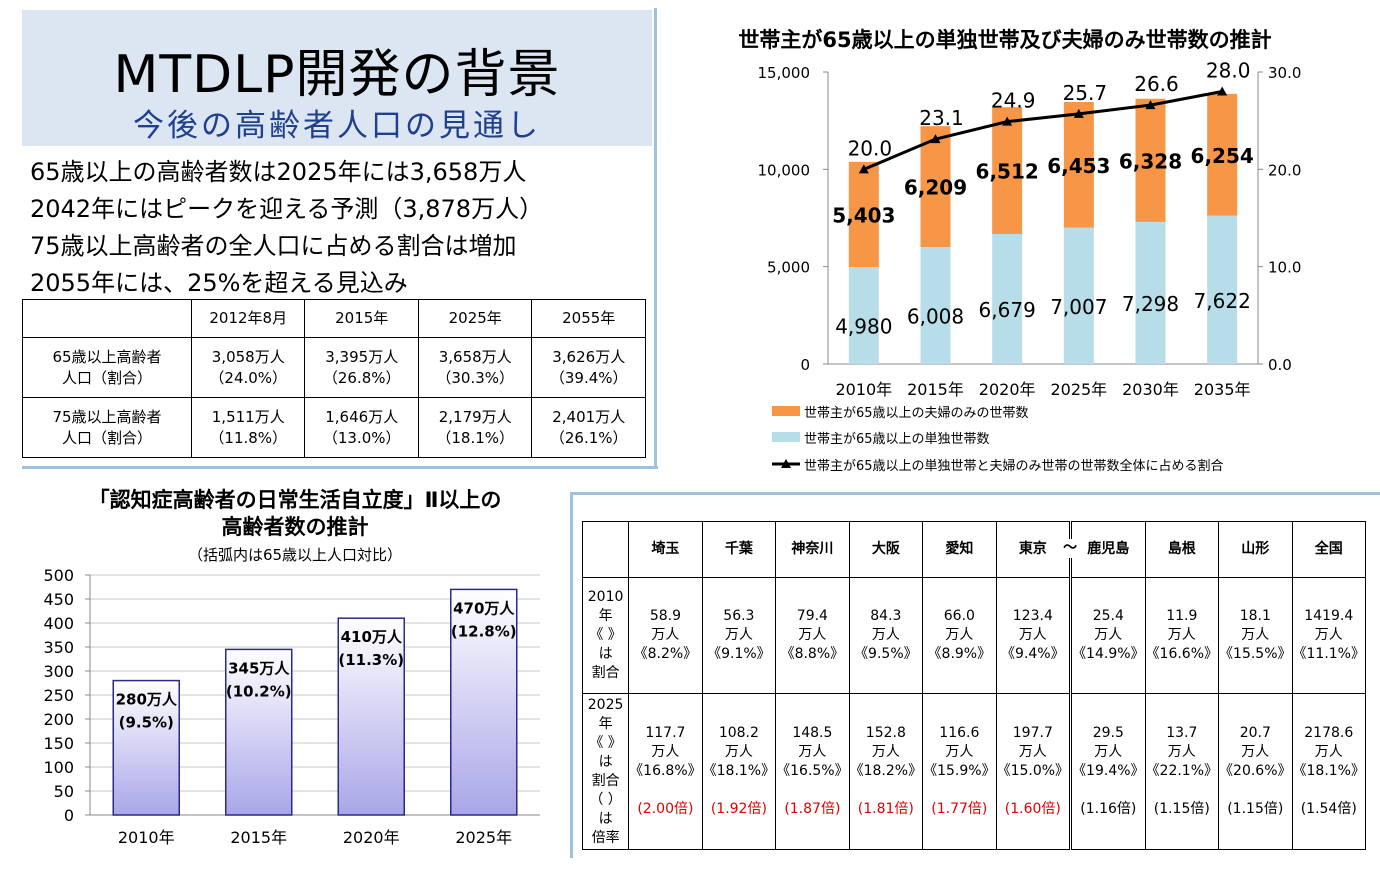  Describe the element at coordinates (812, 809) in the screenshot. I see `cell-multiplier: (1.87倍)` at that location.